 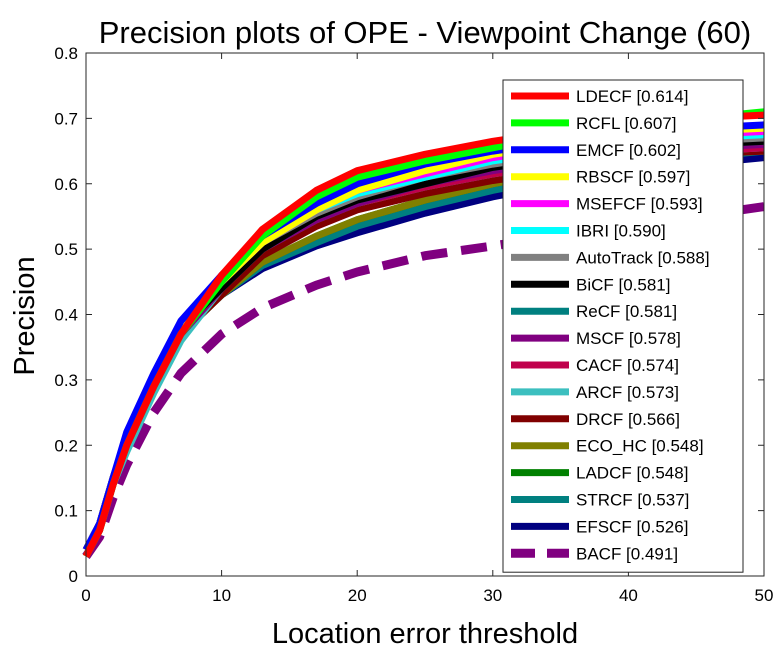 I want to click on y-tick-label: 0.1, so click(x=66, y=511).